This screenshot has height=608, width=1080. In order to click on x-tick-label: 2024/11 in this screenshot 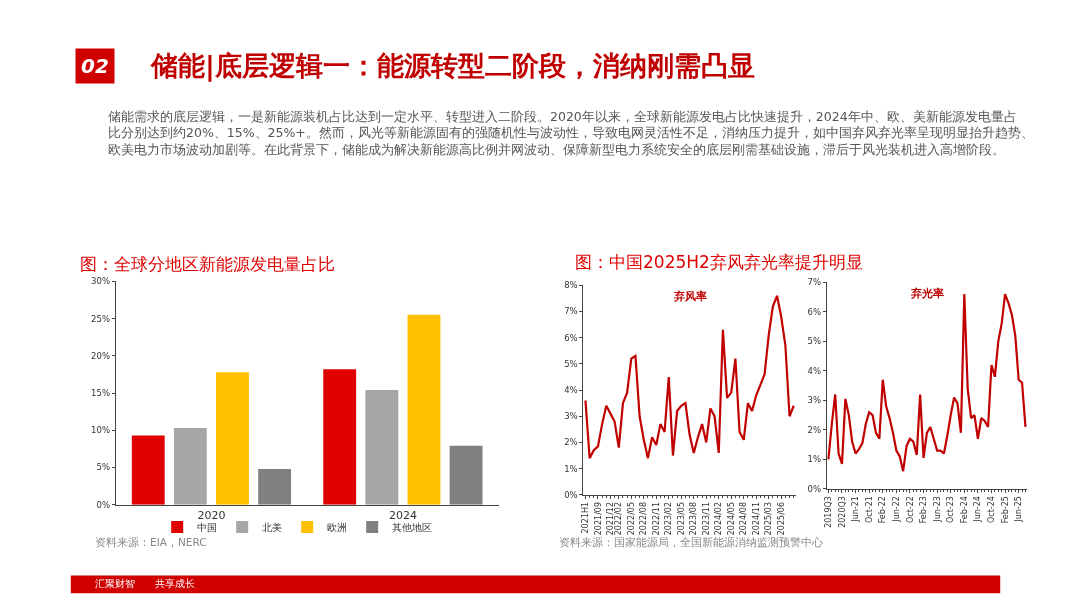, I will do `click(756, 519)`.